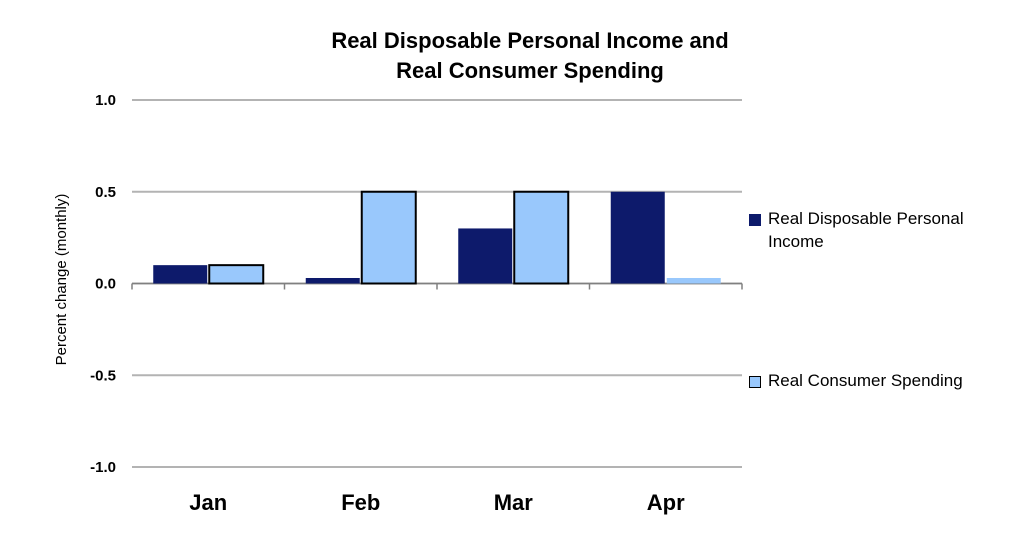  I want to click on legend-label-spending: Real Consumer Spending, so click(865, 380).